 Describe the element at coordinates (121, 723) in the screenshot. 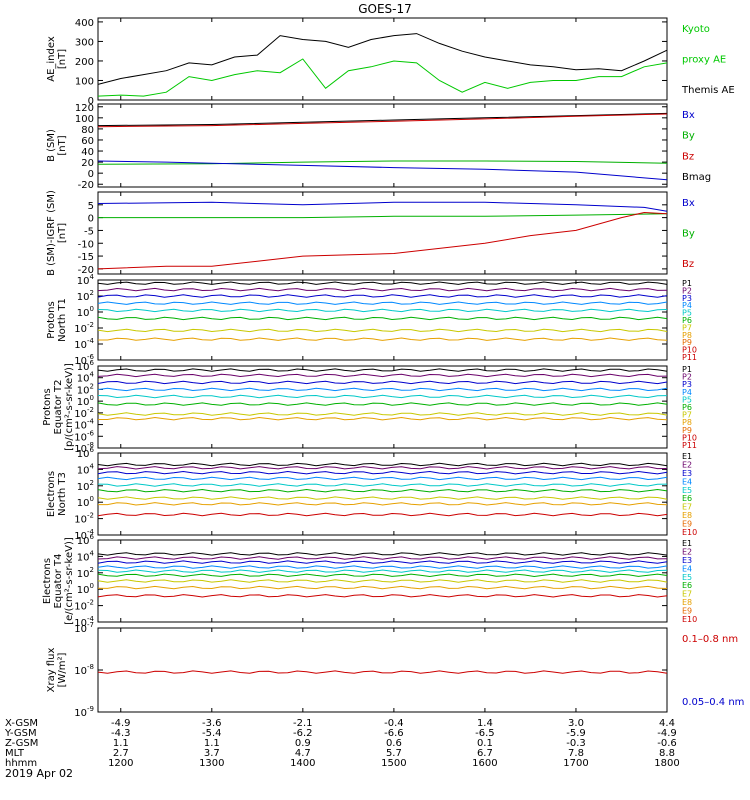

I see `orbit-value: -4.9` at that location.